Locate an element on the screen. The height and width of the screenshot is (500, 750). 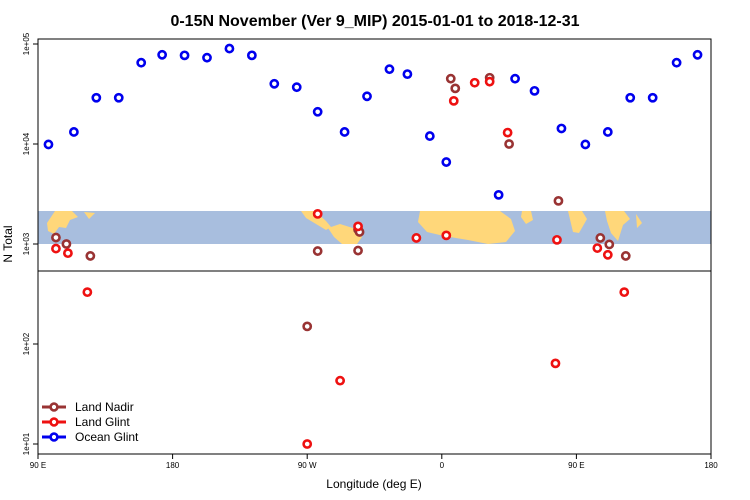
y-tick-label: 1e+01 is located at coordinates (26, 443).